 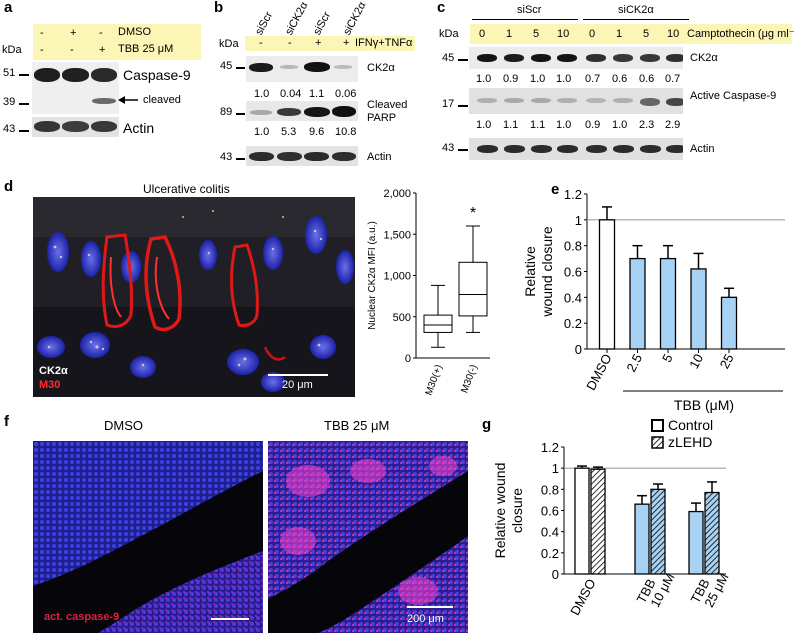 I want to click on a-band, so click(x=75, y=75).